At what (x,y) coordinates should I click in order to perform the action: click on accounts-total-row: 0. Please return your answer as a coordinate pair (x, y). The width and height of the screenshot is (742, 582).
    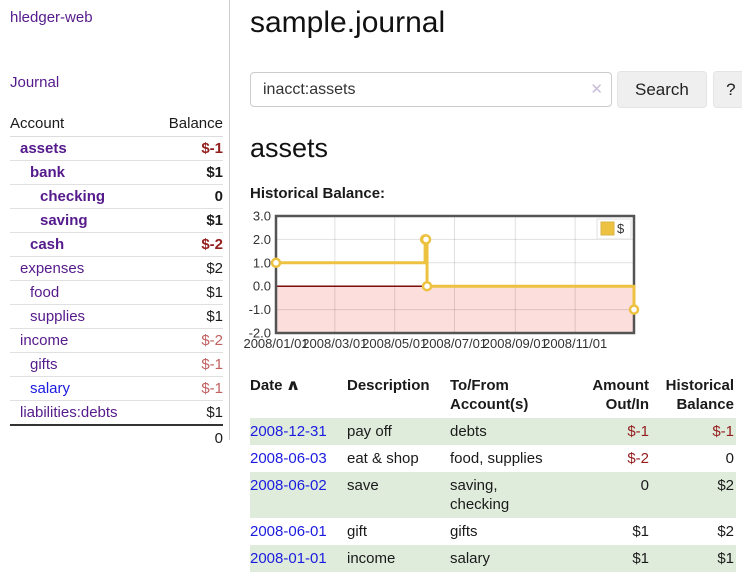
    Looking at the image, I should click on (116, 437).